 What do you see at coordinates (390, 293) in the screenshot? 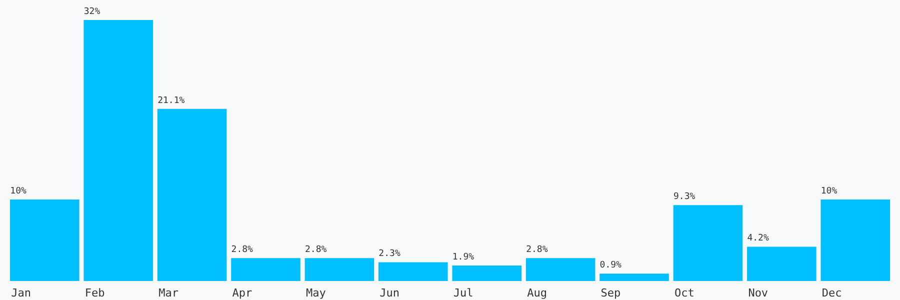
I see `x-tick-label: Jun` at bounding box center [390, 293].